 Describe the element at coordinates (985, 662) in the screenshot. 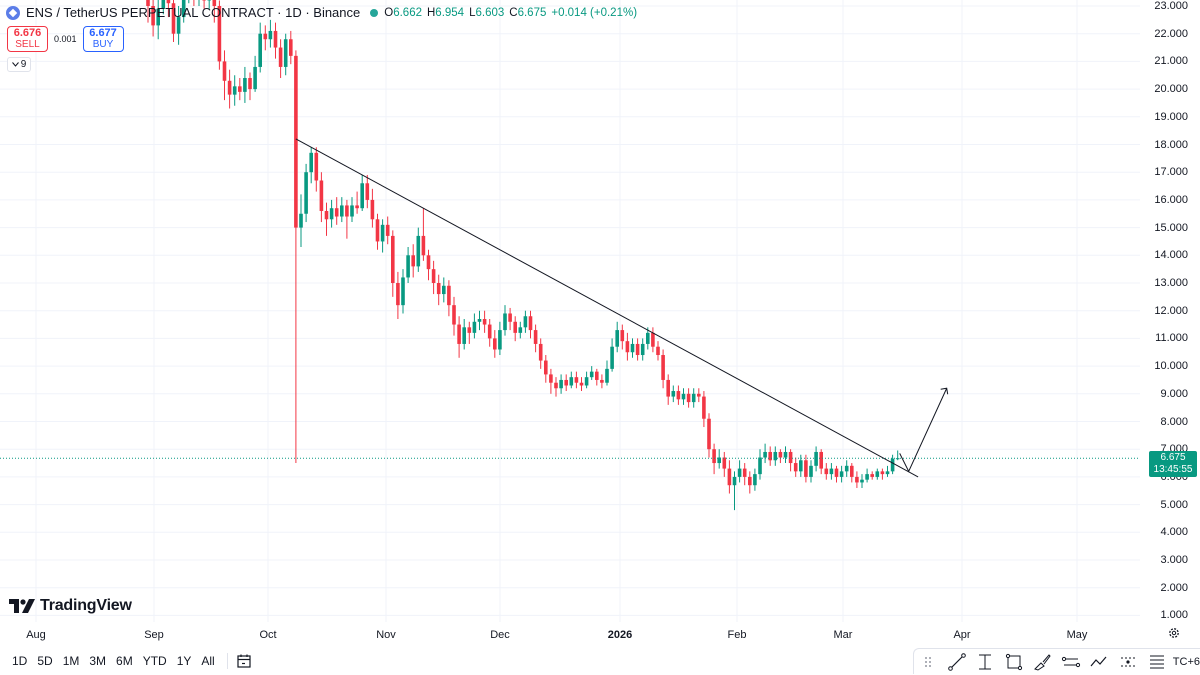

I see `fib-tool-icon` at that location.